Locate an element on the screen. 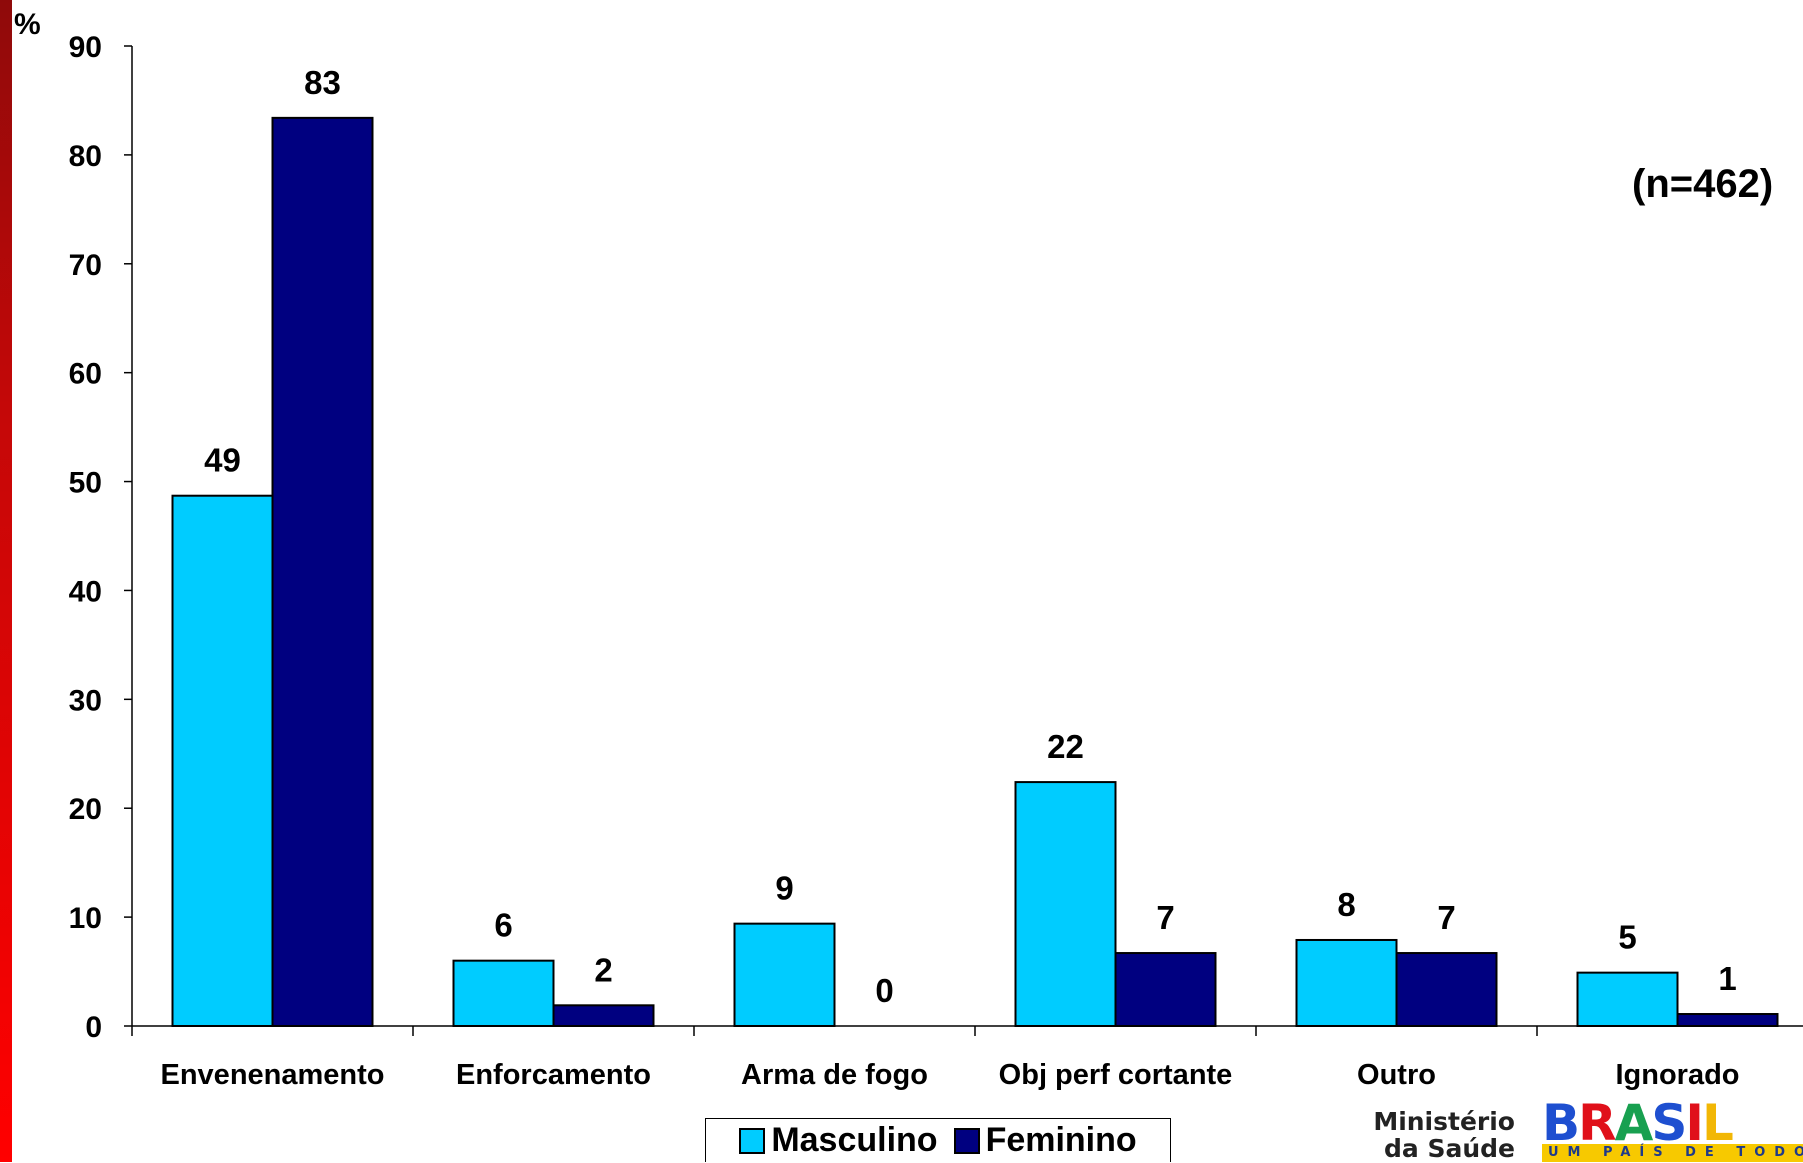 Image resolution: width=1803 pixels, height=1163 pixels. legend-item-masculino: Masculino is located at coordinates (838, 1140).